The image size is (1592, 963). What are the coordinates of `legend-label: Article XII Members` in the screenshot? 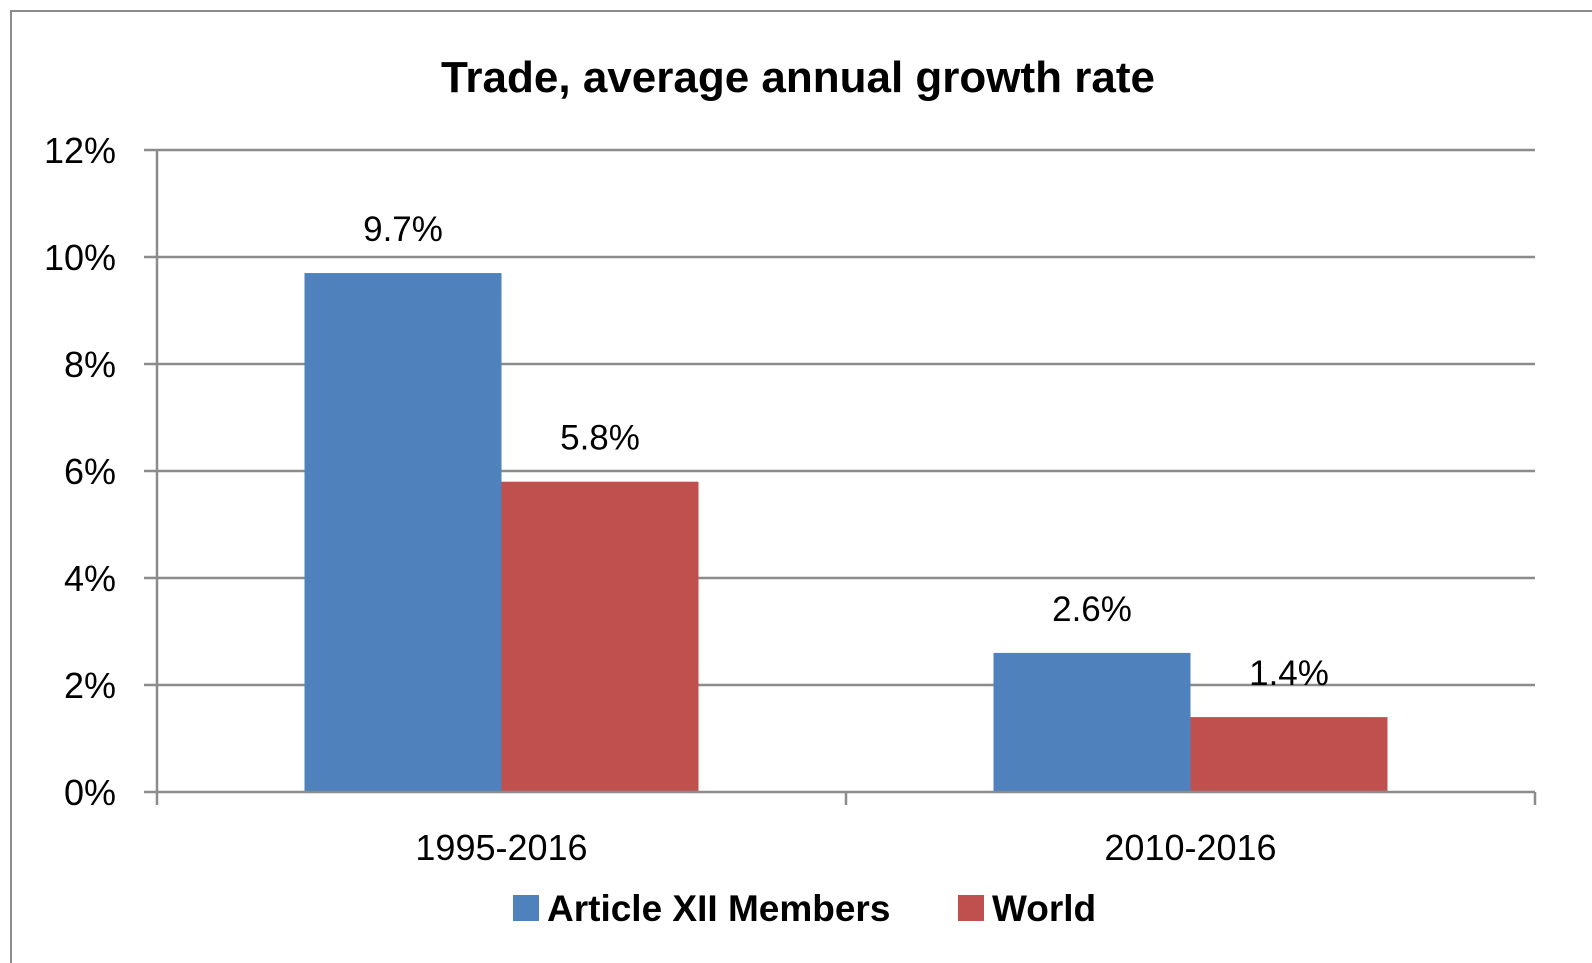 It's located at (718, 908).